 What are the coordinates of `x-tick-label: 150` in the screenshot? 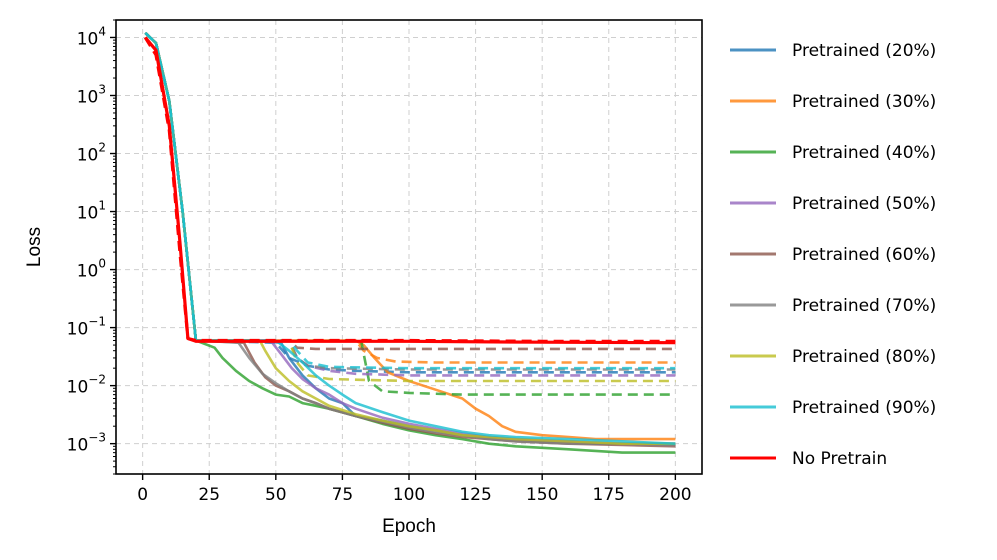 It's located at (542, 495).